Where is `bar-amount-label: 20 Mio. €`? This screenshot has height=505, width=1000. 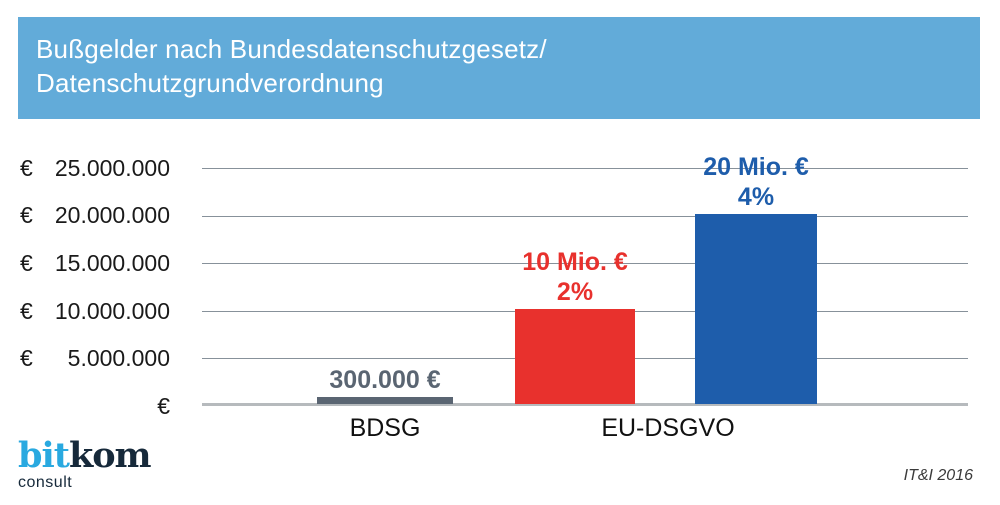 bar-amount-label: 20 Mio. € is located at coordinates (756, 166).